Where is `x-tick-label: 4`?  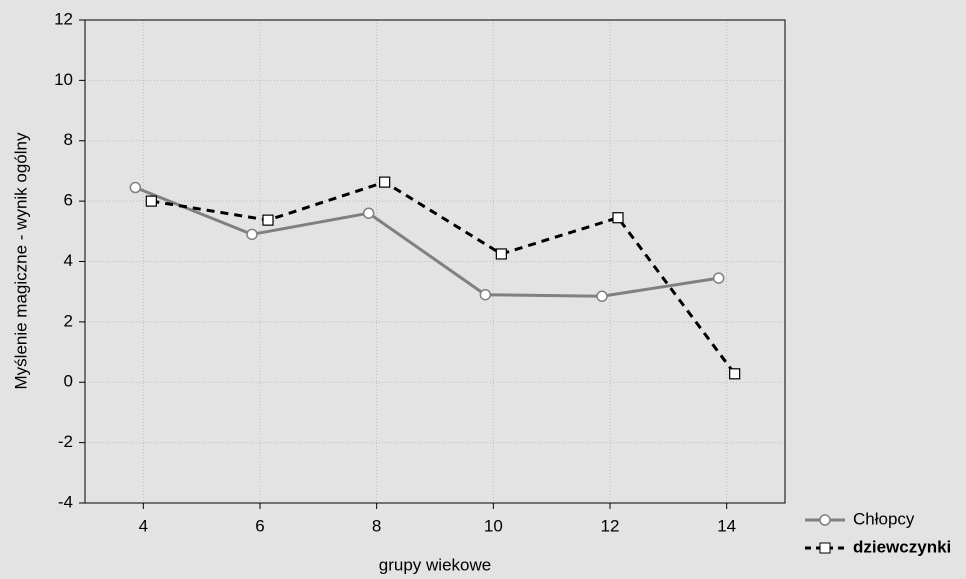
x-tick-label: 4 is located at coordinates (143, 525).